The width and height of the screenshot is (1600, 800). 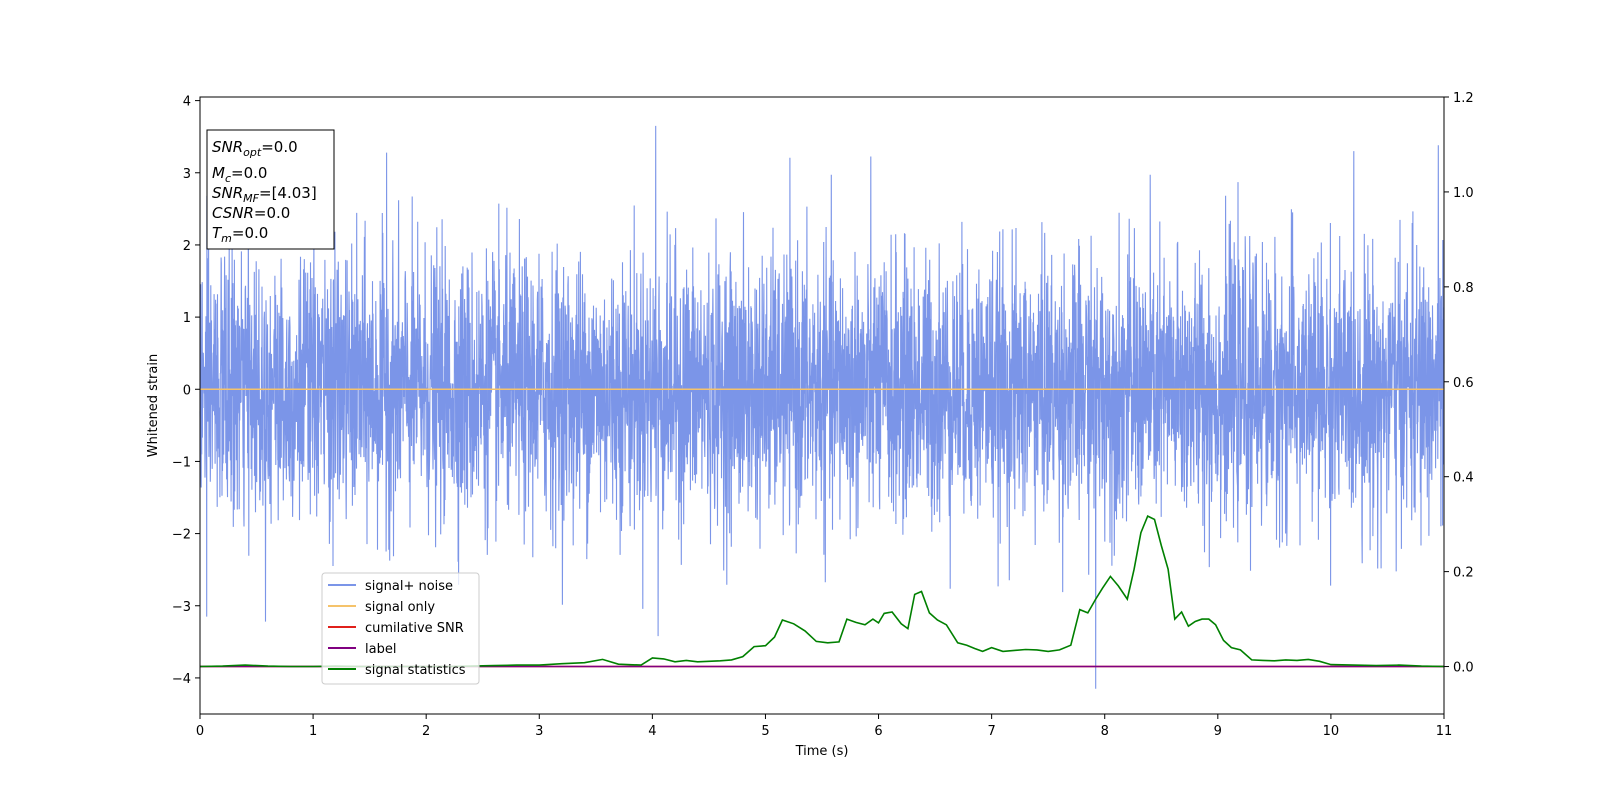 What do you see at coordinates (181, 462) in the screenshot?
I see `y-tick-label: −1` at bounding box center [181, 462].